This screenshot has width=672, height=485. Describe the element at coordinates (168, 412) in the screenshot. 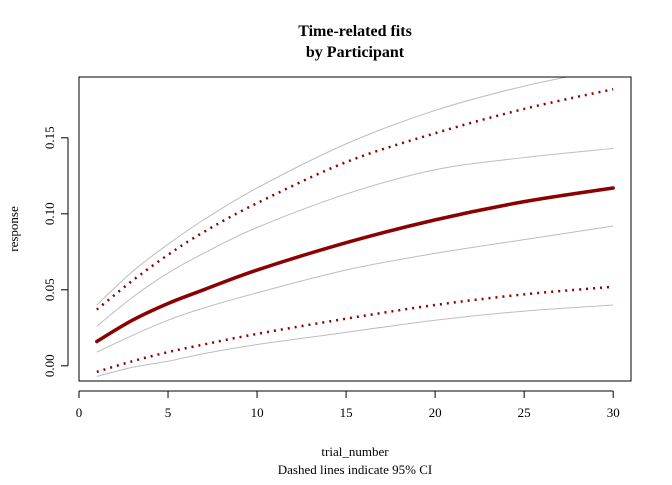

I see `x-tick-label: 5` at that location.